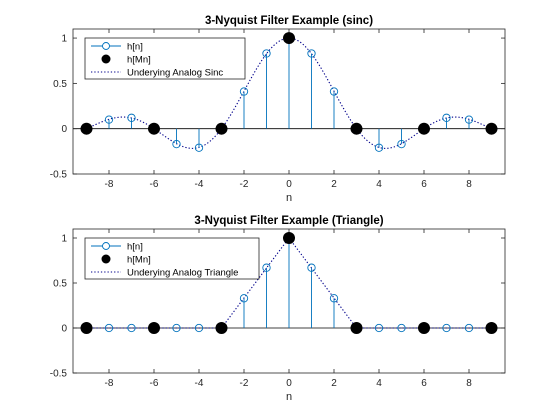 The height and width of the screenshot is (420, 560). What do you see at coordinates (175, 73) in the screenshot?
I see `legend-label: Underying Analog Sinc` at bounding box center [175, 73].